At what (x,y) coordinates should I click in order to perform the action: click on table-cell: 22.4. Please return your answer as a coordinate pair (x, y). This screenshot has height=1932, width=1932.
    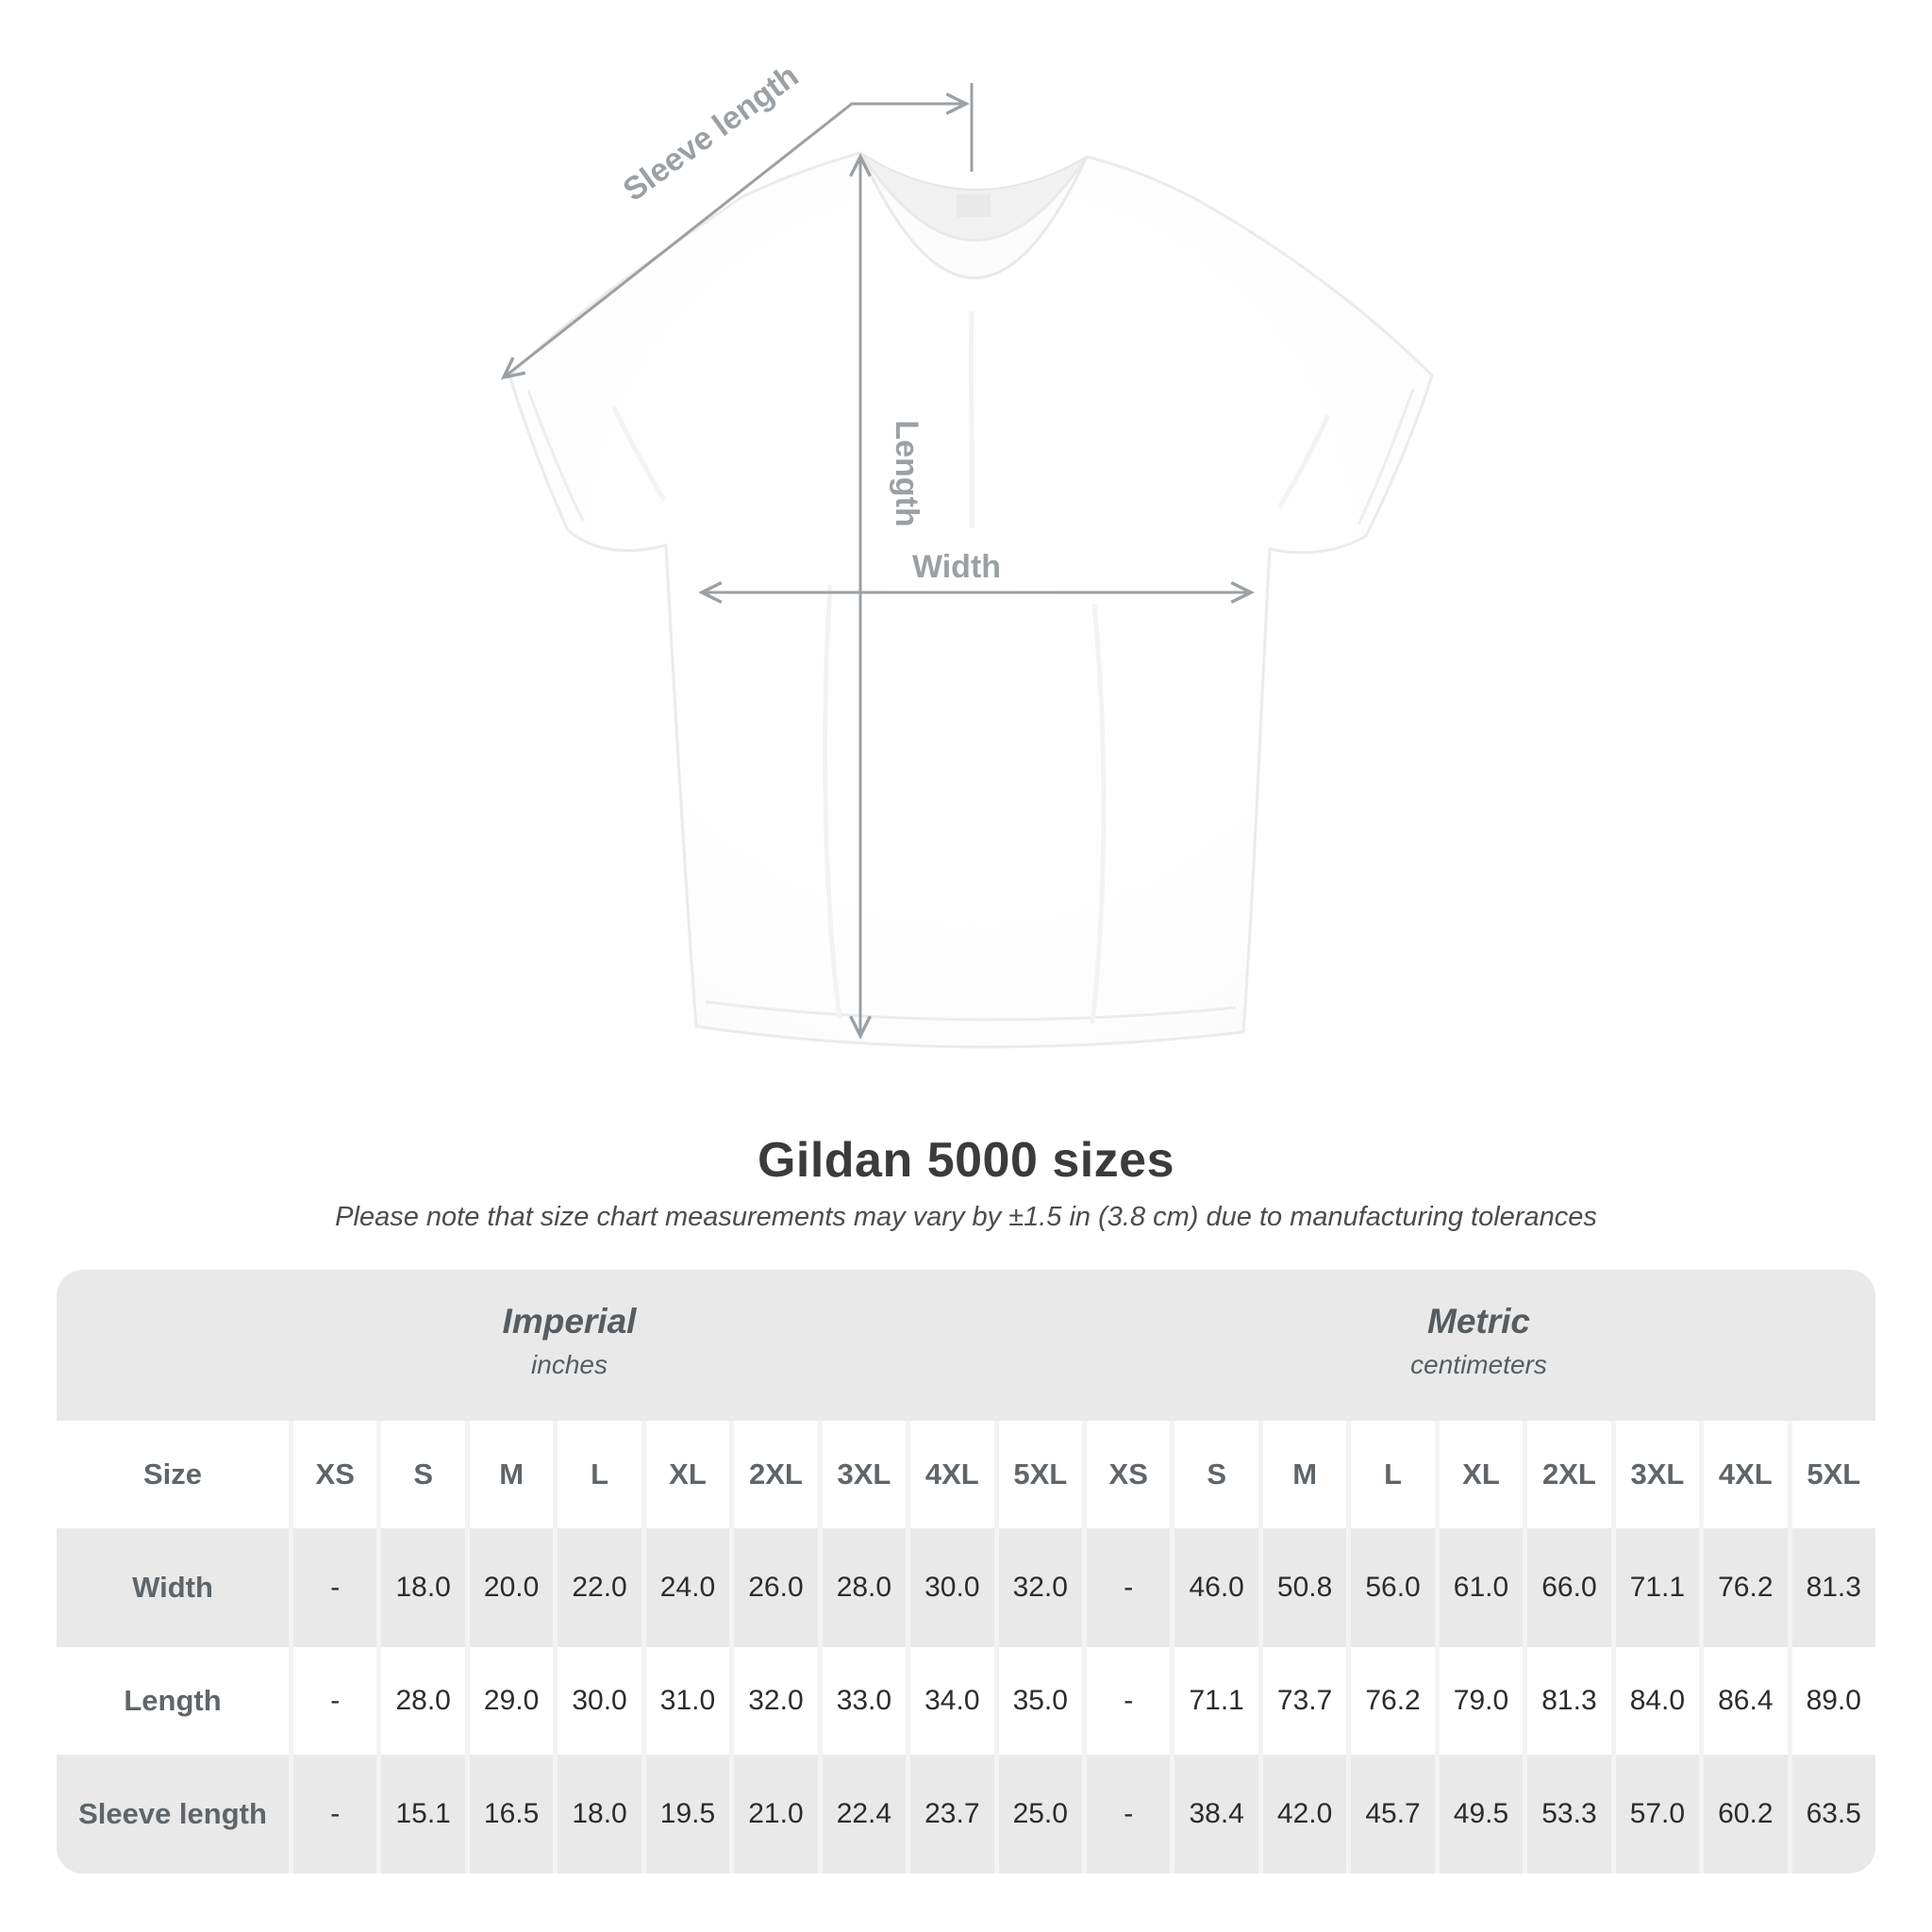
    Looking at the image, I should click on (865, 1814).